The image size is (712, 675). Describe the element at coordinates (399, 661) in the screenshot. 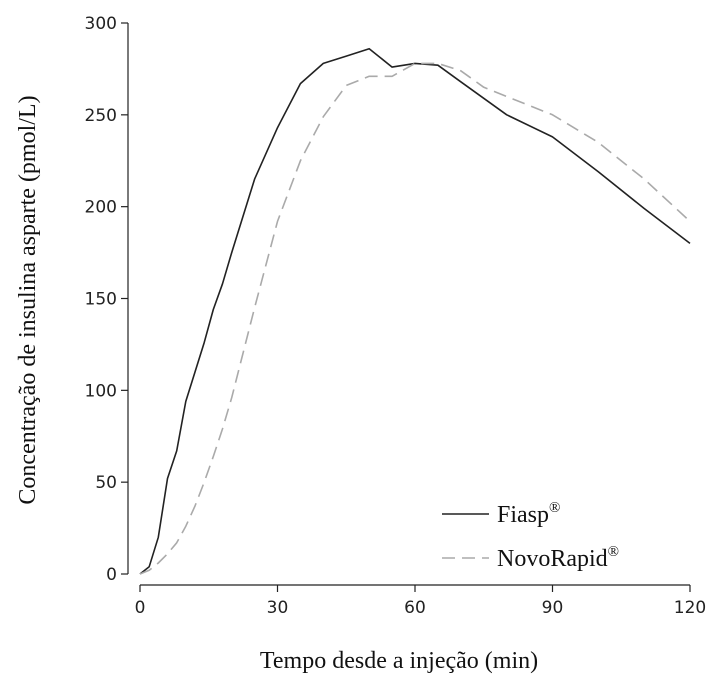

I see `x-axis-title: Tempo desde a injeção (min)` at that location.